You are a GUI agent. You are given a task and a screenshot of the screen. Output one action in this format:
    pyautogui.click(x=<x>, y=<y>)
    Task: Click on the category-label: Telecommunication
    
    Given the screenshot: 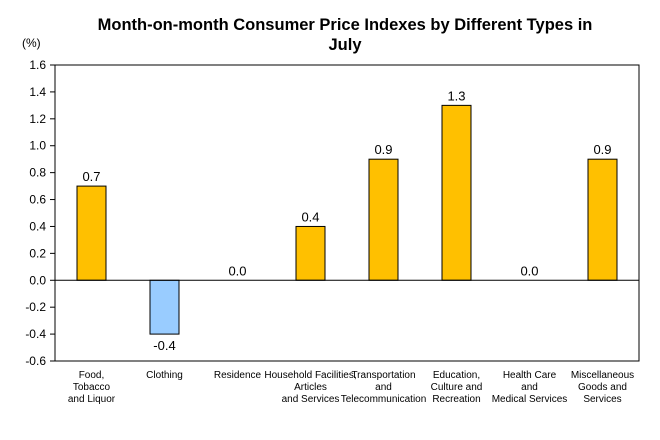 What is the action you would take?
    pyautogui.click(x=384, y=399)
    